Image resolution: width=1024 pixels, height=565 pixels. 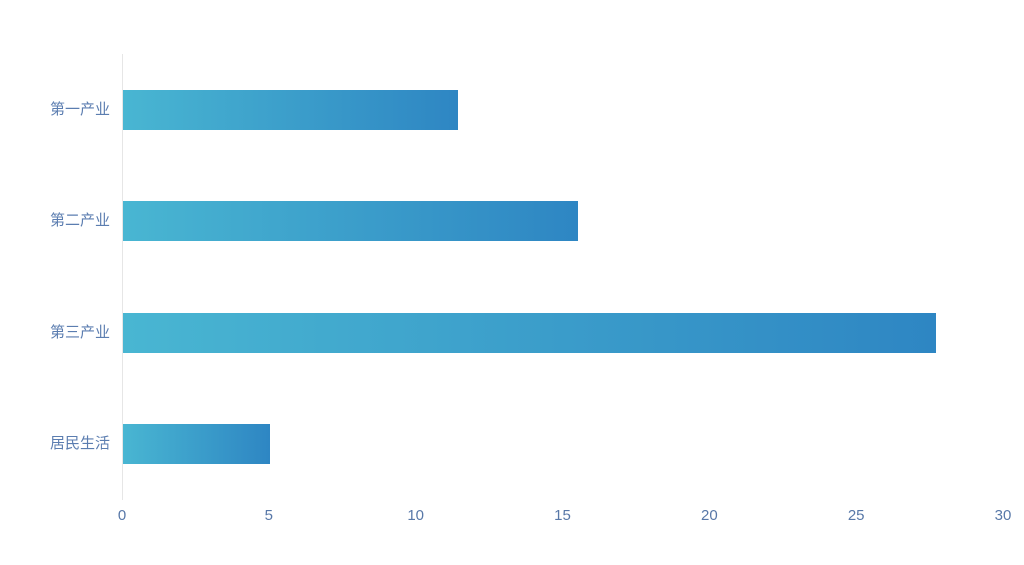 What do you see at coordinates (709, 515) in the screenshot?
I see `x-tick-label: 20` at bounding box center [709, 515].